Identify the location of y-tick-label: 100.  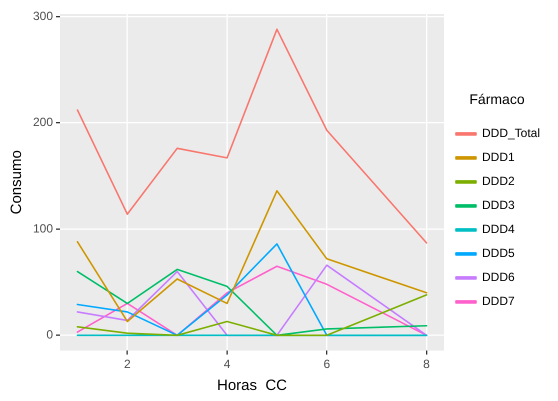
(43, 228).